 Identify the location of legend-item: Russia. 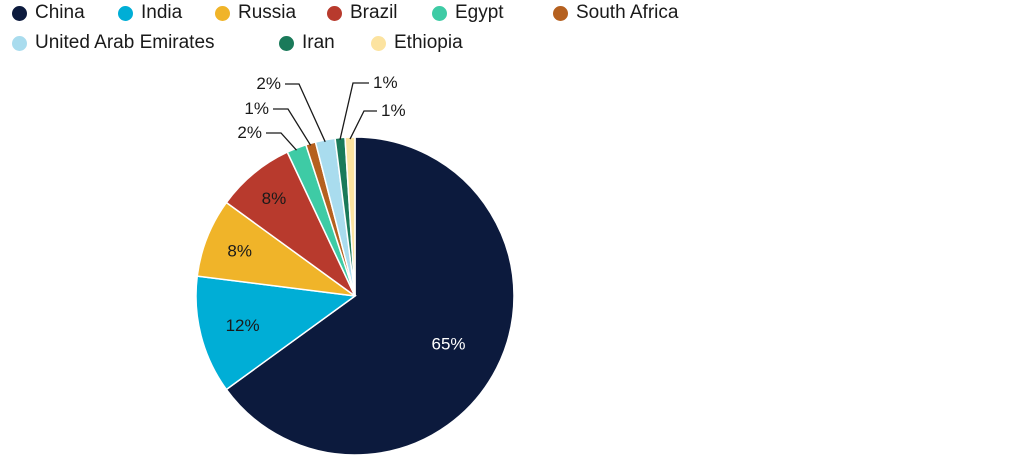
(255, 13).